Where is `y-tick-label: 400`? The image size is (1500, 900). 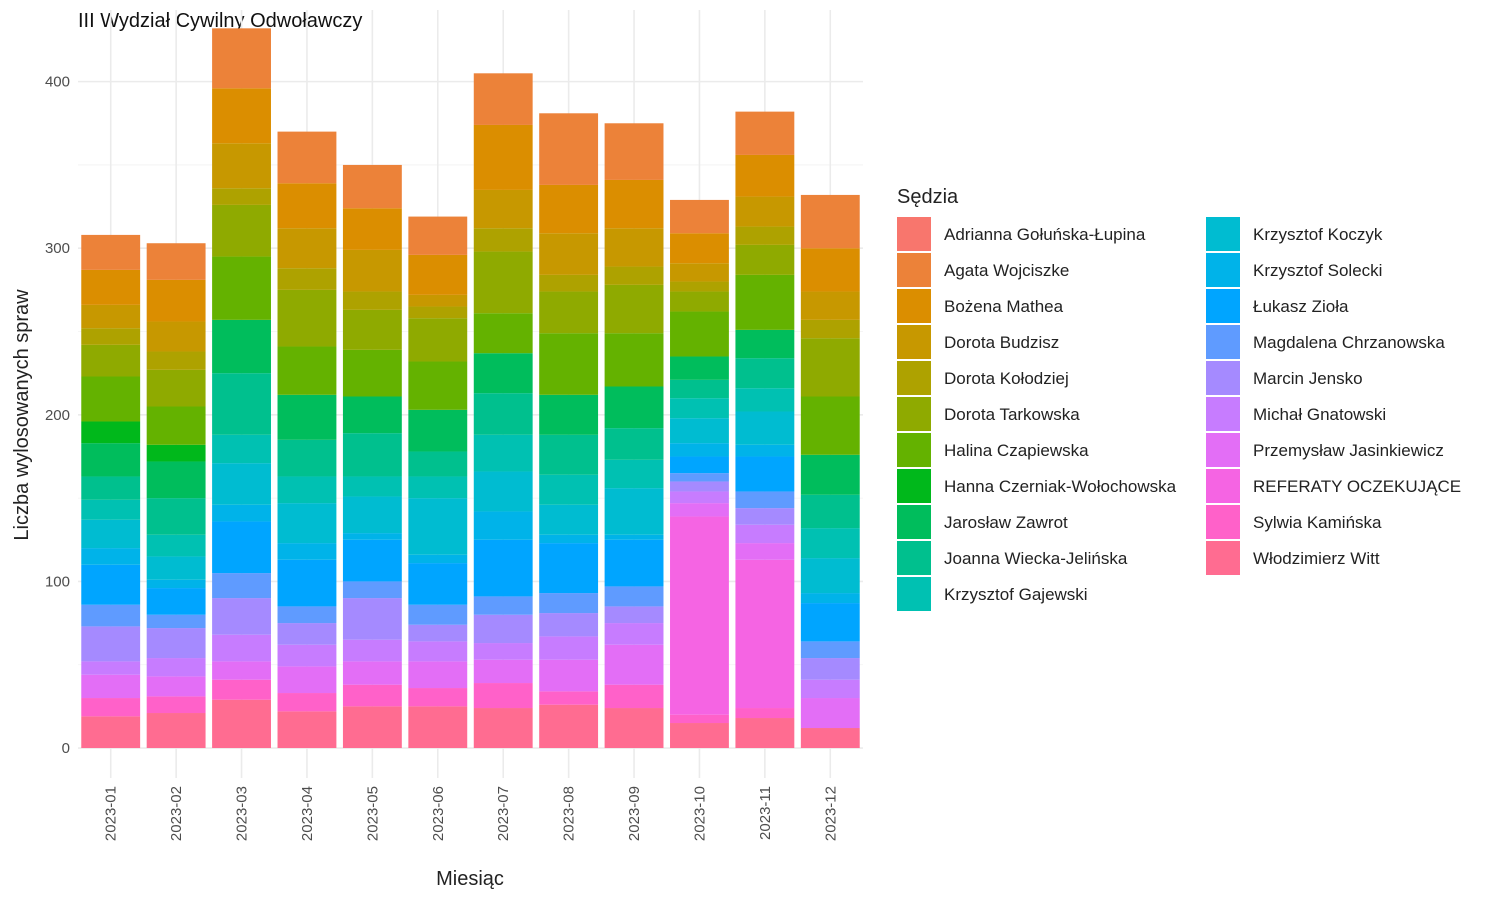
y-tick-label: 400 is located at coordinates (57, 82).